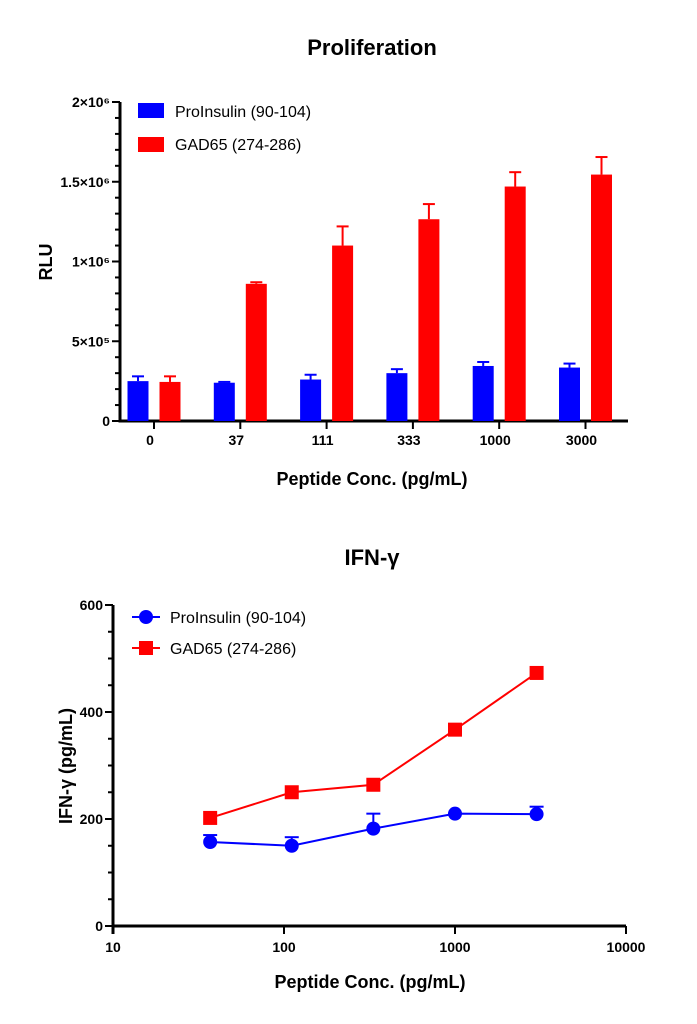 The image size is (697, 1024). I want to click on chart2-y-tick-label: 200, so click(92, 819).